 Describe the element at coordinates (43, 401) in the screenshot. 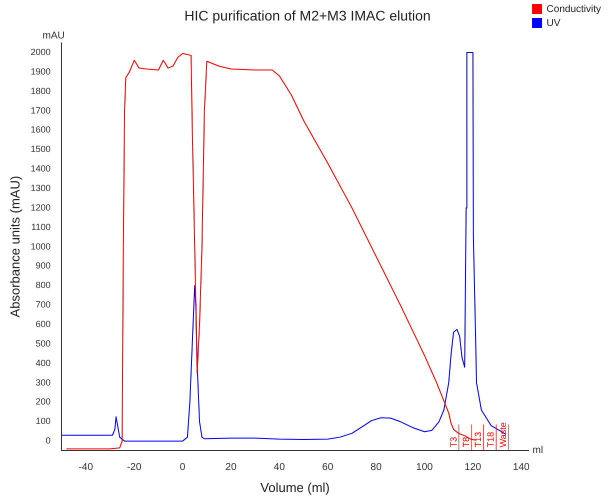

I see `y-tick-label: 200` at that location.